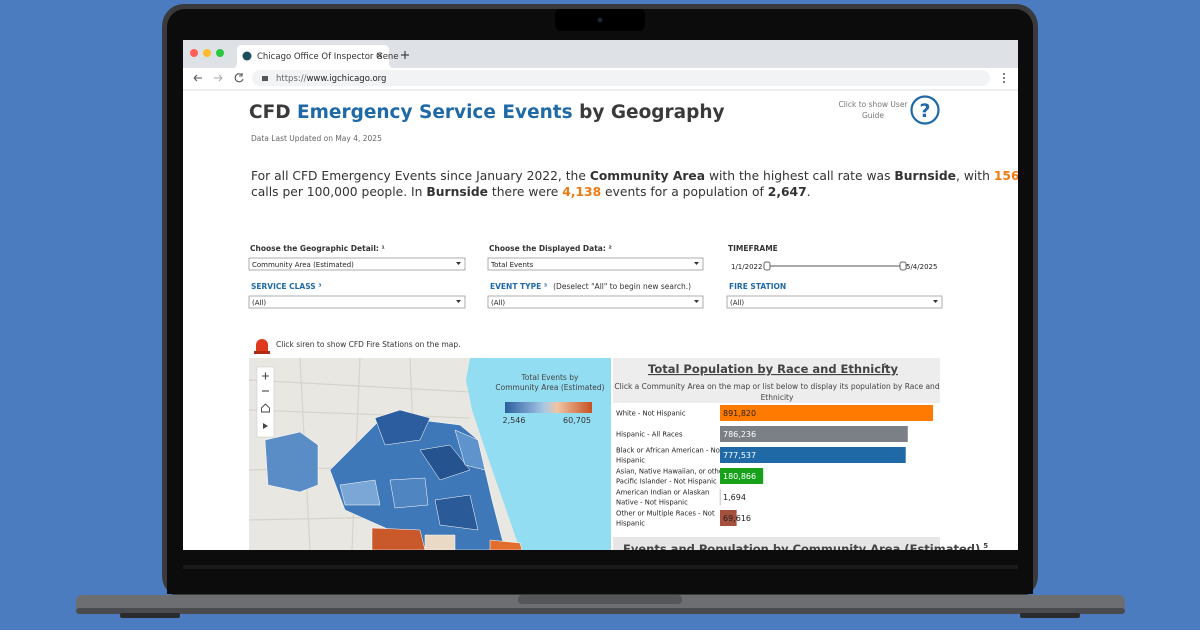 This screenshot has width=1200, height=634. I want to click on summary-text: , with, so click(975, 176).